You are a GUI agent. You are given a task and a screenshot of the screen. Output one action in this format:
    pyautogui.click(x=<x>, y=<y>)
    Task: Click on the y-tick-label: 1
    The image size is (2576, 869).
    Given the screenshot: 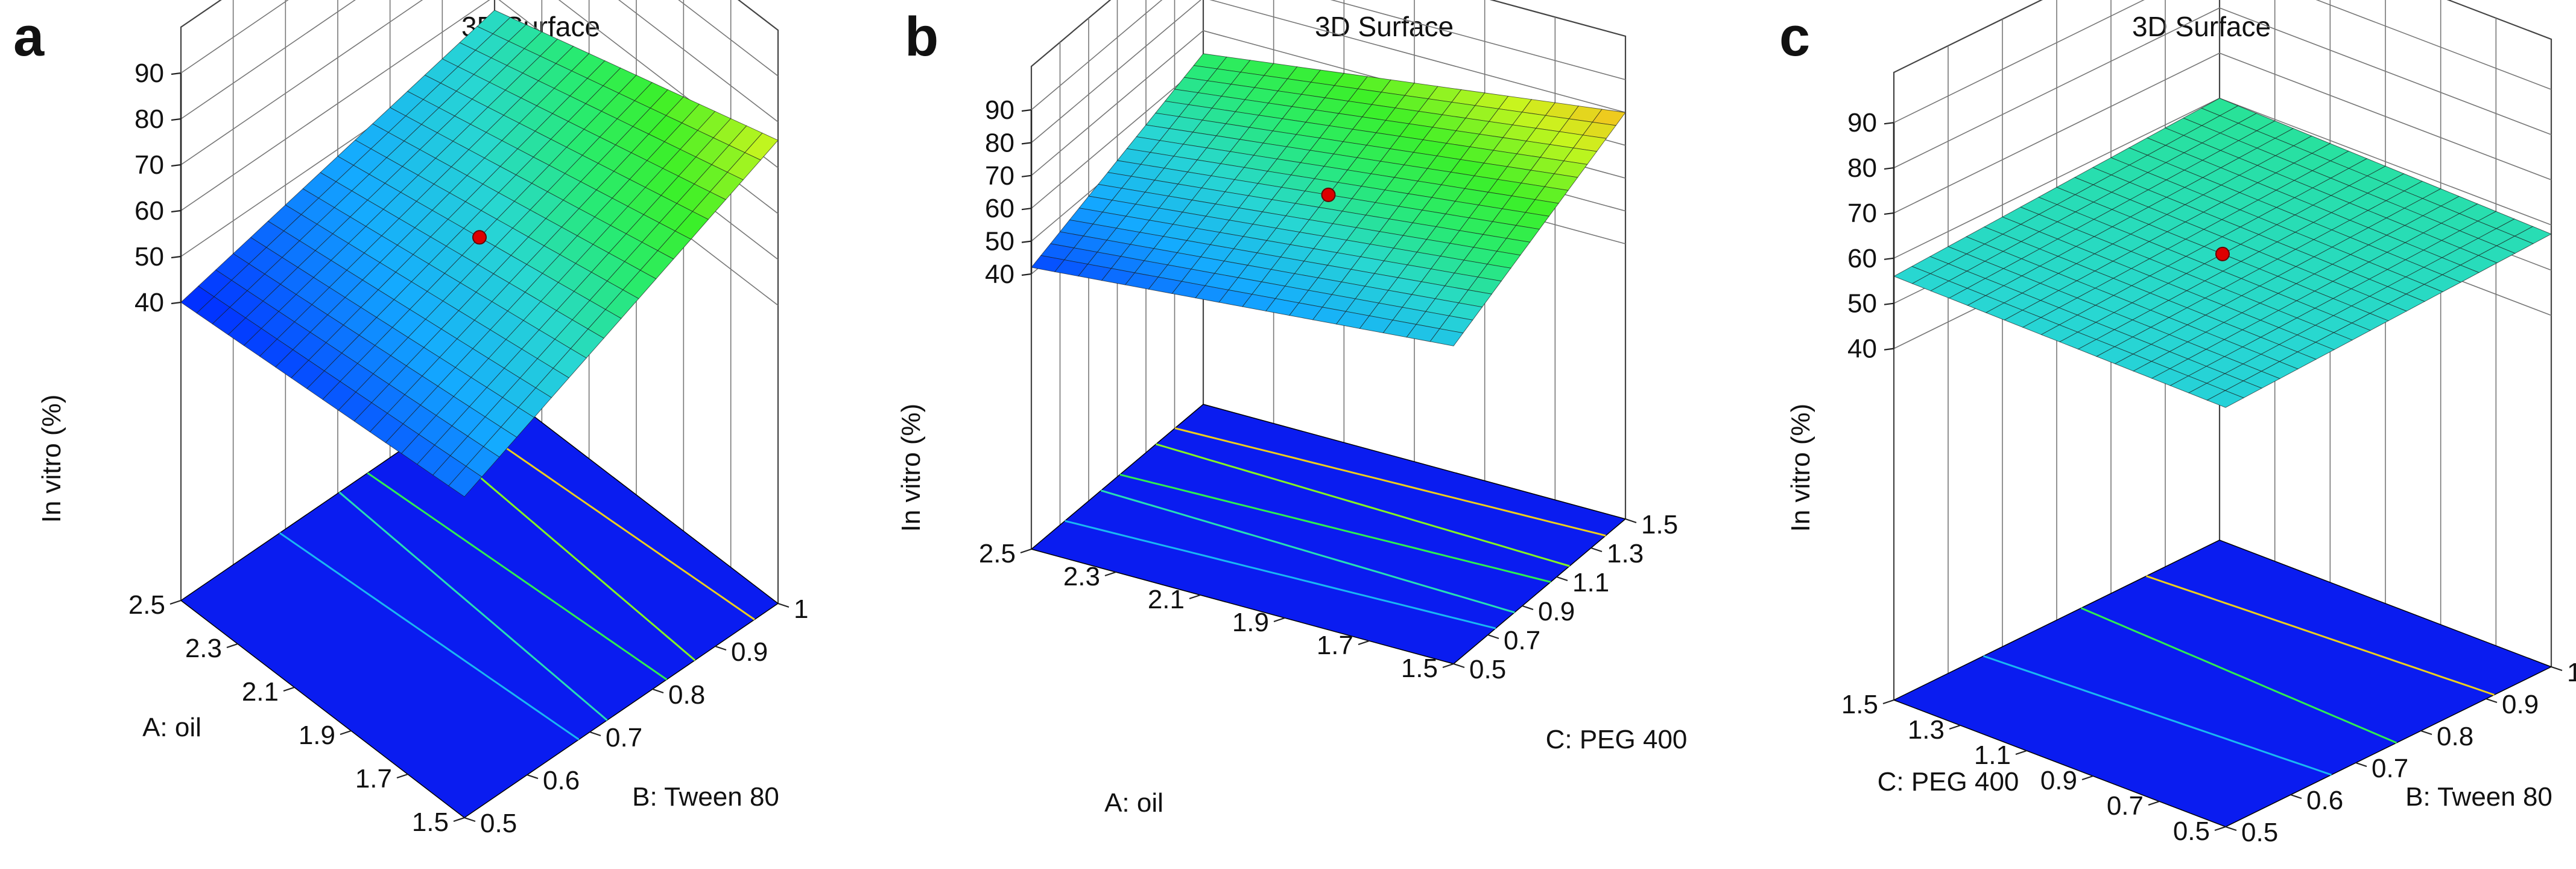 What is the action you would take?
    pyautogui.click(x=801, y=609)
    